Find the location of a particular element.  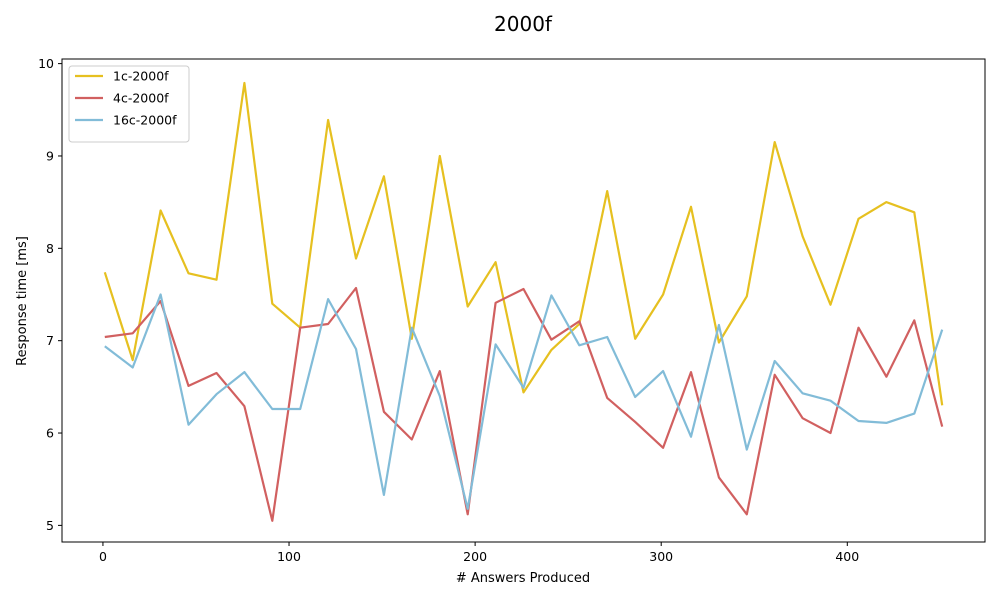

x-axis: 0 100 200 300 400 is located at coordinates (479, 553).